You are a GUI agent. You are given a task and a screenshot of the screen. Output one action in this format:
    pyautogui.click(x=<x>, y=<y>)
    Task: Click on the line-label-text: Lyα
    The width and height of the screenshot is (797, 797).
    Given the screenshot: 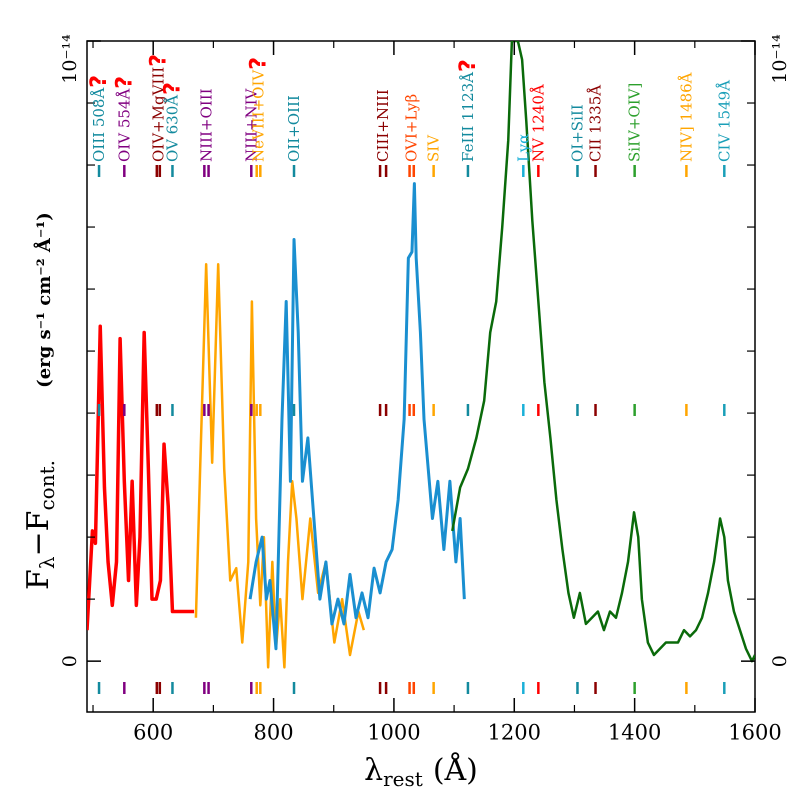 What is the action you would take?
    pyautogui.click(x=523, y=148)
    